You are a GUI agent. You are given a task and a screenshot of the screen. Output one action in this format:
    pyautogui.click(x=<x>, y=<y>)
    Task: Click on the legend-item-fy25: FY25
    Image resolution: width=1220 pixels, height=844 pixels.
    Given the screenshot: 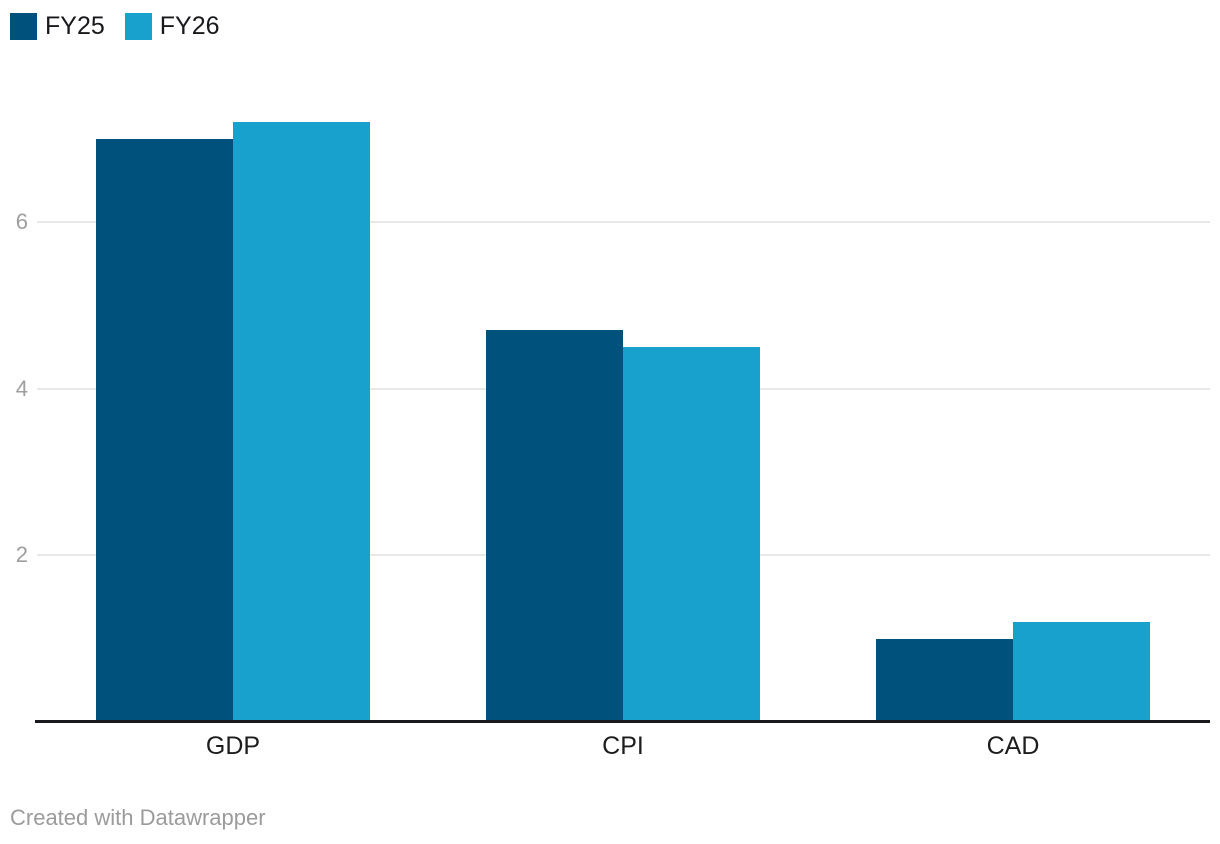 What is the action you would take?
    pyautogui.click(x=57, y=26)
    